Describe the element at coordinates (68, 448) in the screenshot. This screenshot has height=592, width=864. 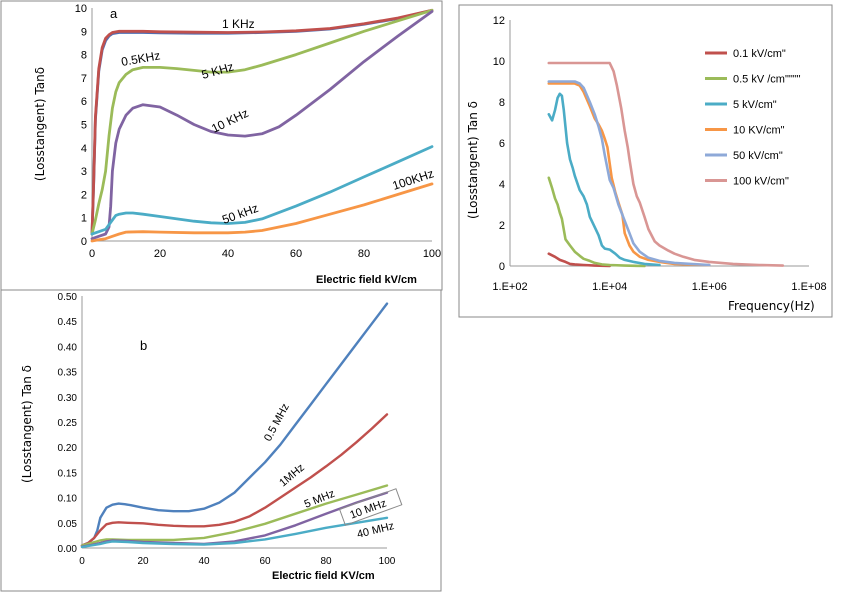
I see `y-tick-label: 0.20` at that location.